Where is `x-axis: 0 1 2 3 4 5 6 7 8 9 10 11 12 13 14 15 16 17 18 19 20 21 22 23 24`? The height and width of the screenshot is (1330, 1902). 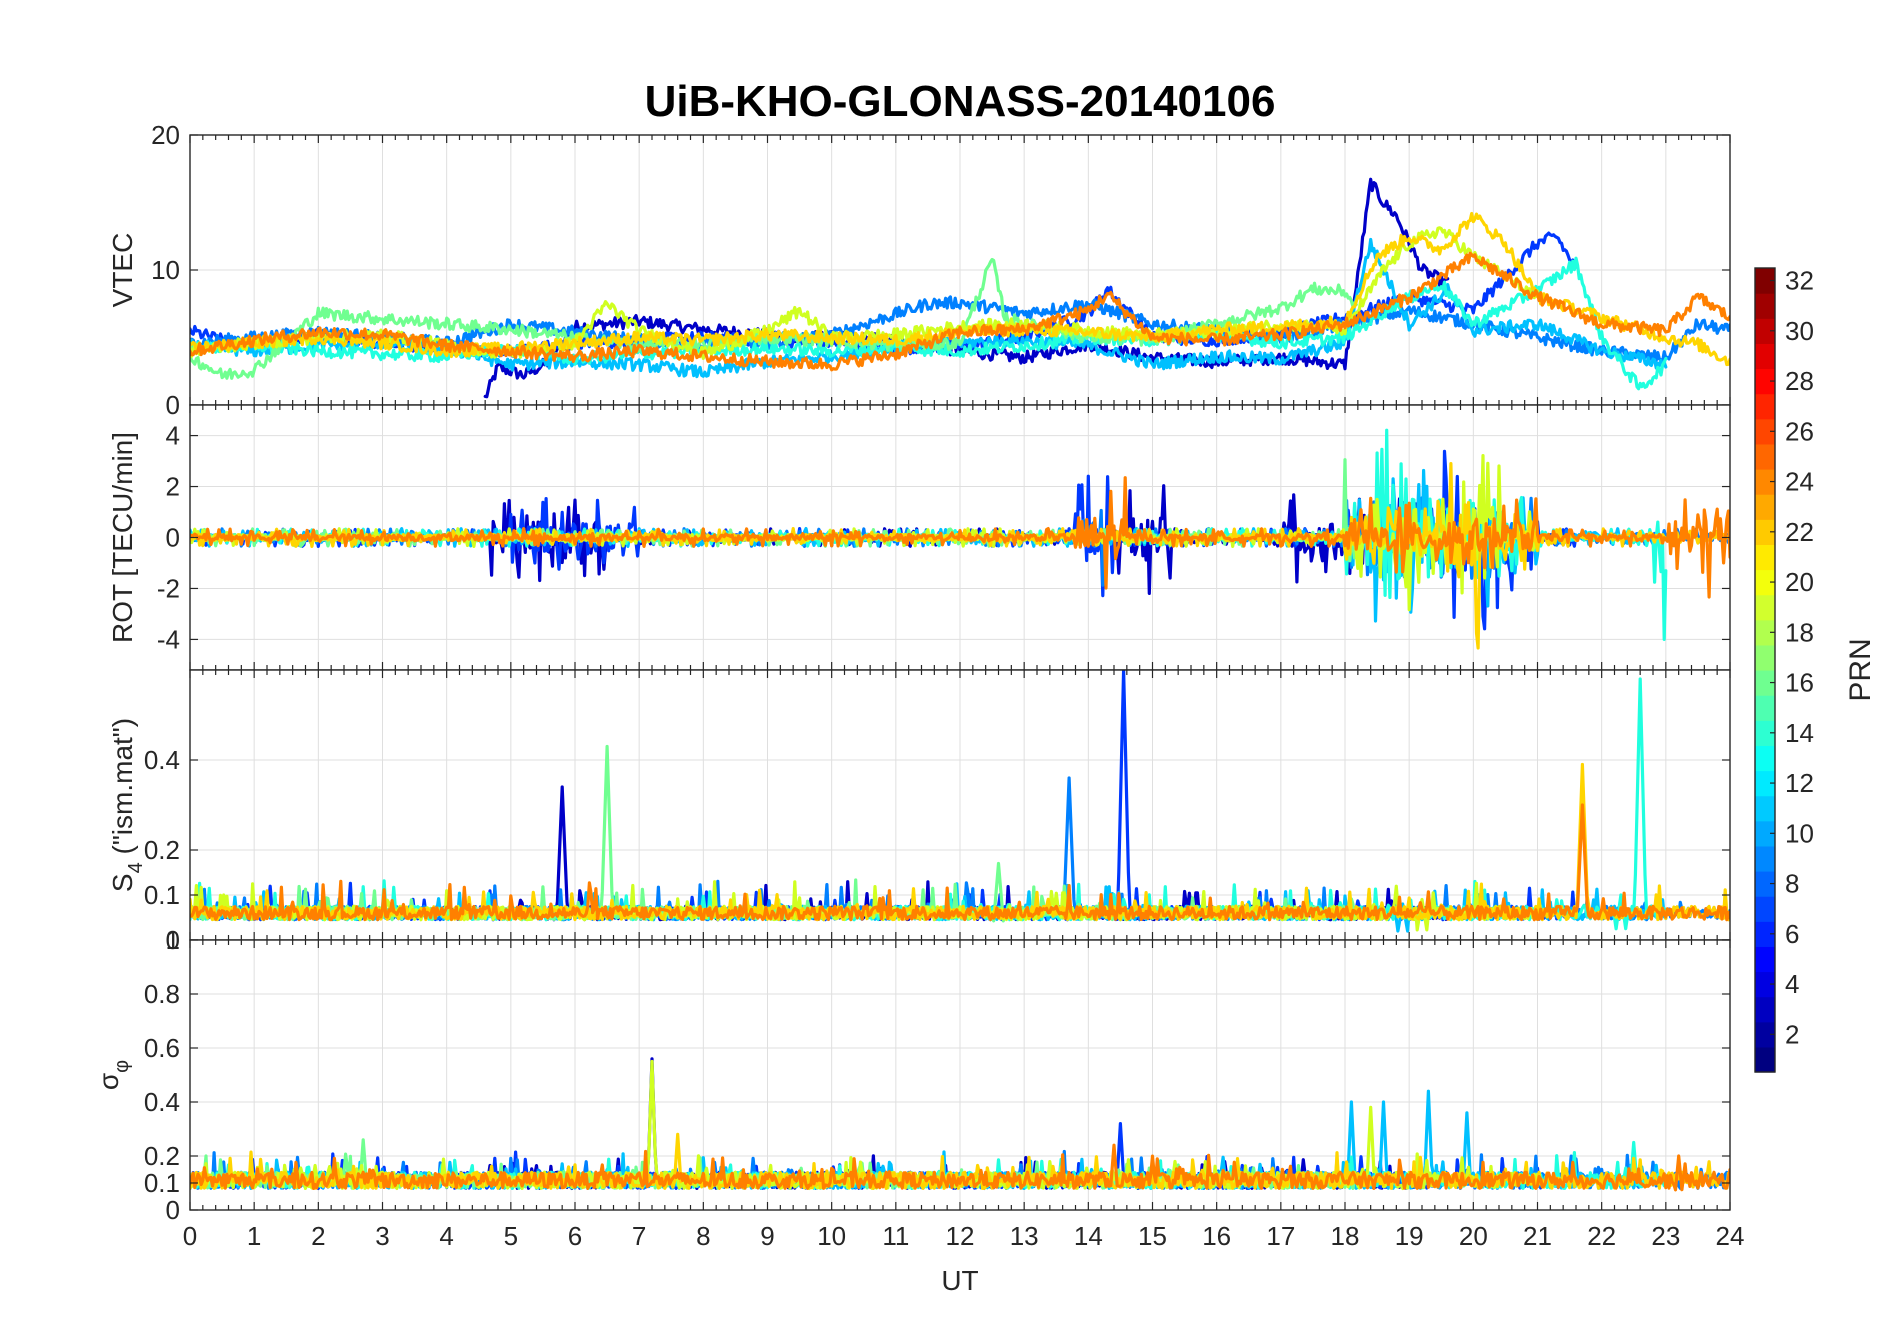
x-axis: 0 1 2 3 4 5 6 7 8 9 10 11 12 13 14 15 16 17 18 19 20 21 22 23 24 is located at coordinates (964, 1236).